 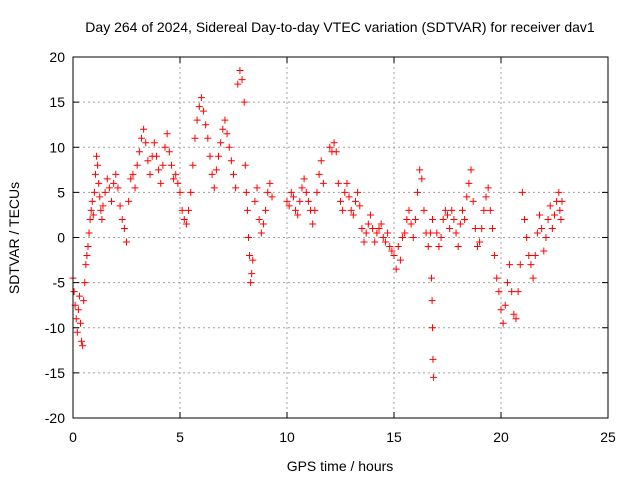 What do you see at coordinates (342, 437) in the screenshot?
I see `x-tick-labels: 0 5 10 15 20 25` at bounding box center [342, 437].